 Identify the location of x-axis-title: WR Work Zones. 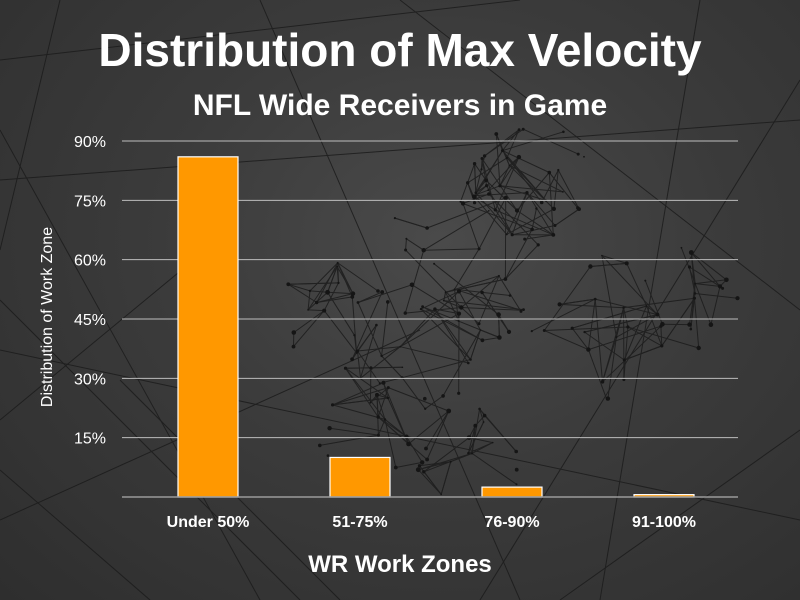
(400, 564).